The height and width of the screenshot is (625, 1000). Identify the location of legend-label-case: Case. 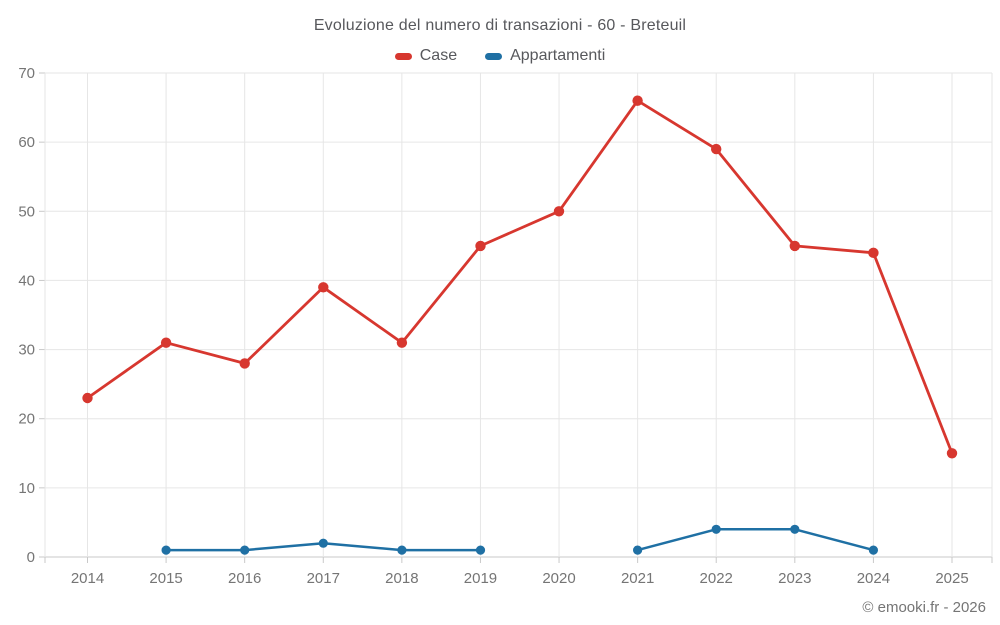
(438, 55).